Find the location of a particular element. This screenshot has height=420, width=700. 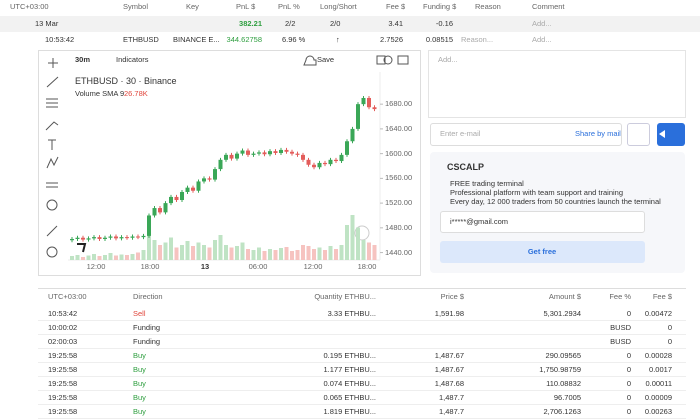

column-header: Fee $ is located at coordinates (396, 6).